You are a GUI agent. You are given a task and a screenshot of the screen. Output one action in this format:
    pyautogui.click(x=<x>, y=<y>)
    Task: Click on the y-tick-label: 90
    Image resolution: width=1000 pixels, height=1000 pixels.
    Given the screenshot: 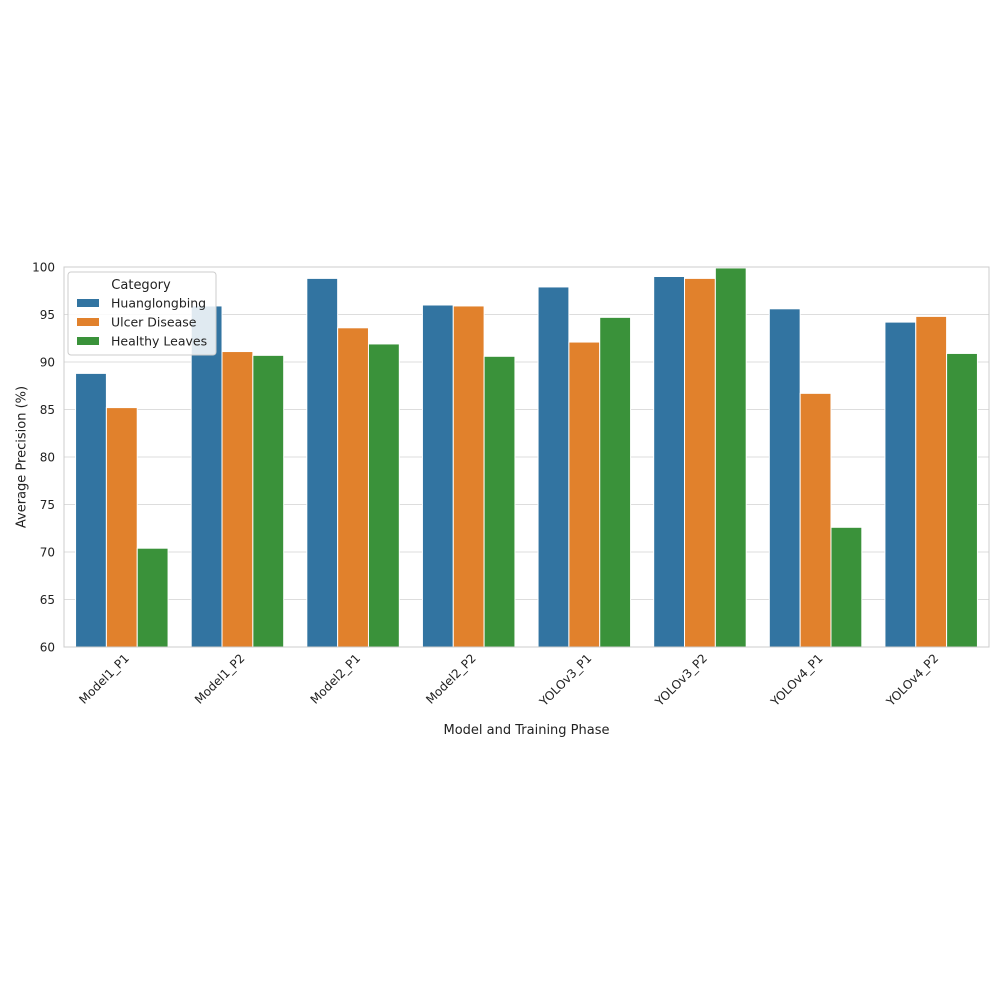 What is the action you would take?
    pyautogui.click(x=47, y=363)
    